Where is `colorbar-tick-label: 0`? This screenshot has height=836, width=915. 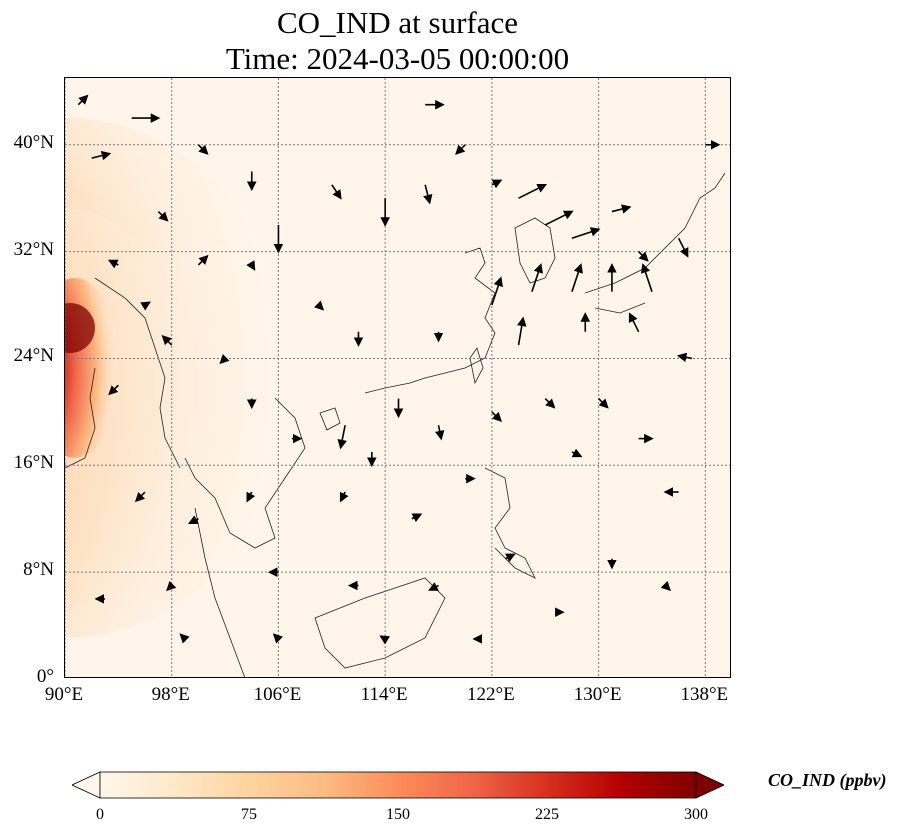
colorbar-tick-label: 0 is located at coordinates (100, 814).